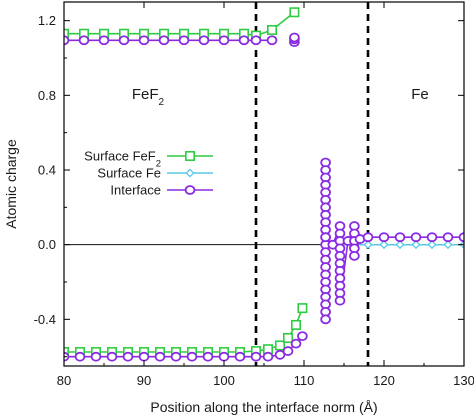  I want to click on x-tick-label: 80, so click(64, 380).